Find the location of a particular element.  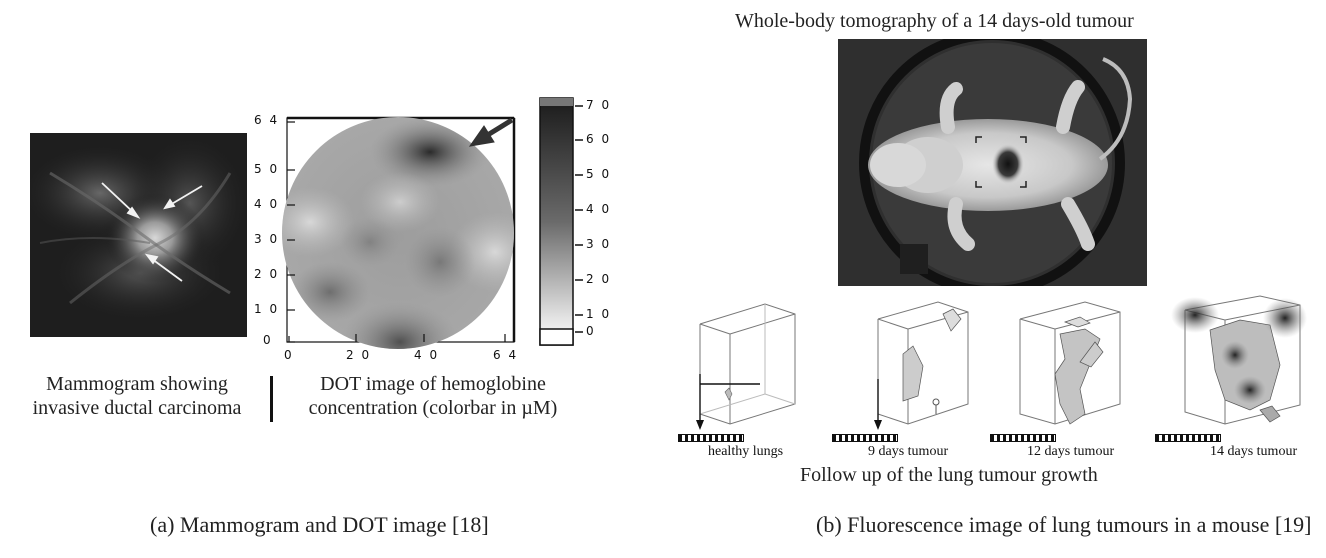

dot-y-tick-30: 3 0 is located at coordinates (267, 239).